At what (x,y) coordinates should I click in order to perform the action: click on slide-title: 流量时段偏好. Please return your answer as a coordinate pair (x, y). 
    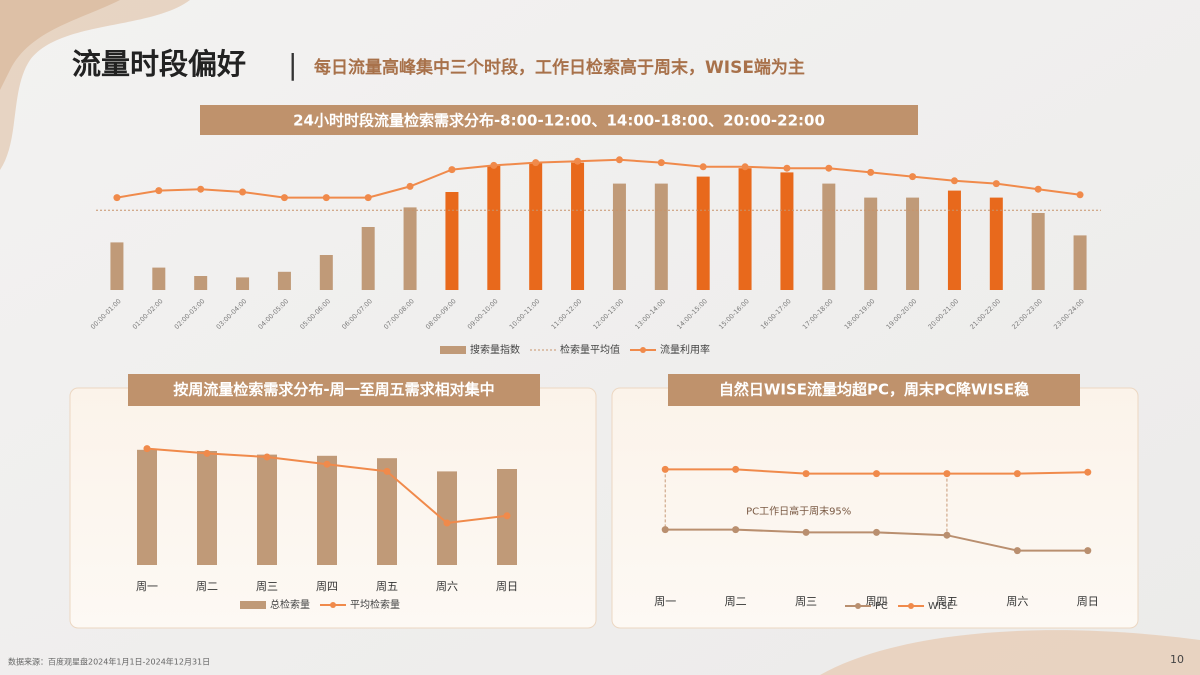
    Looking at the image, I should click on (159, 64).